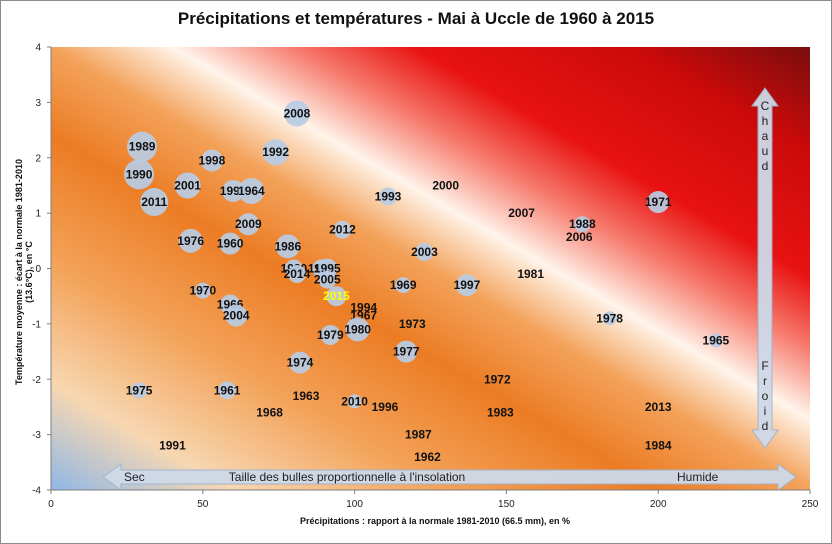 This screenshot has height=544, width=832. I want to click on data-point: 2004, so click(236, 315).